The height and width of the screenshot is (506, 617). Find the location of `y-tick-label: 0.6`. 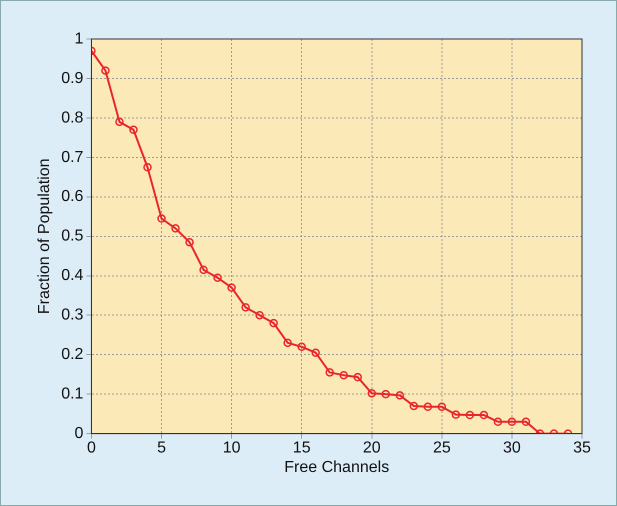

y-tick-label: 0.6 is located at coordinates (72, 197).